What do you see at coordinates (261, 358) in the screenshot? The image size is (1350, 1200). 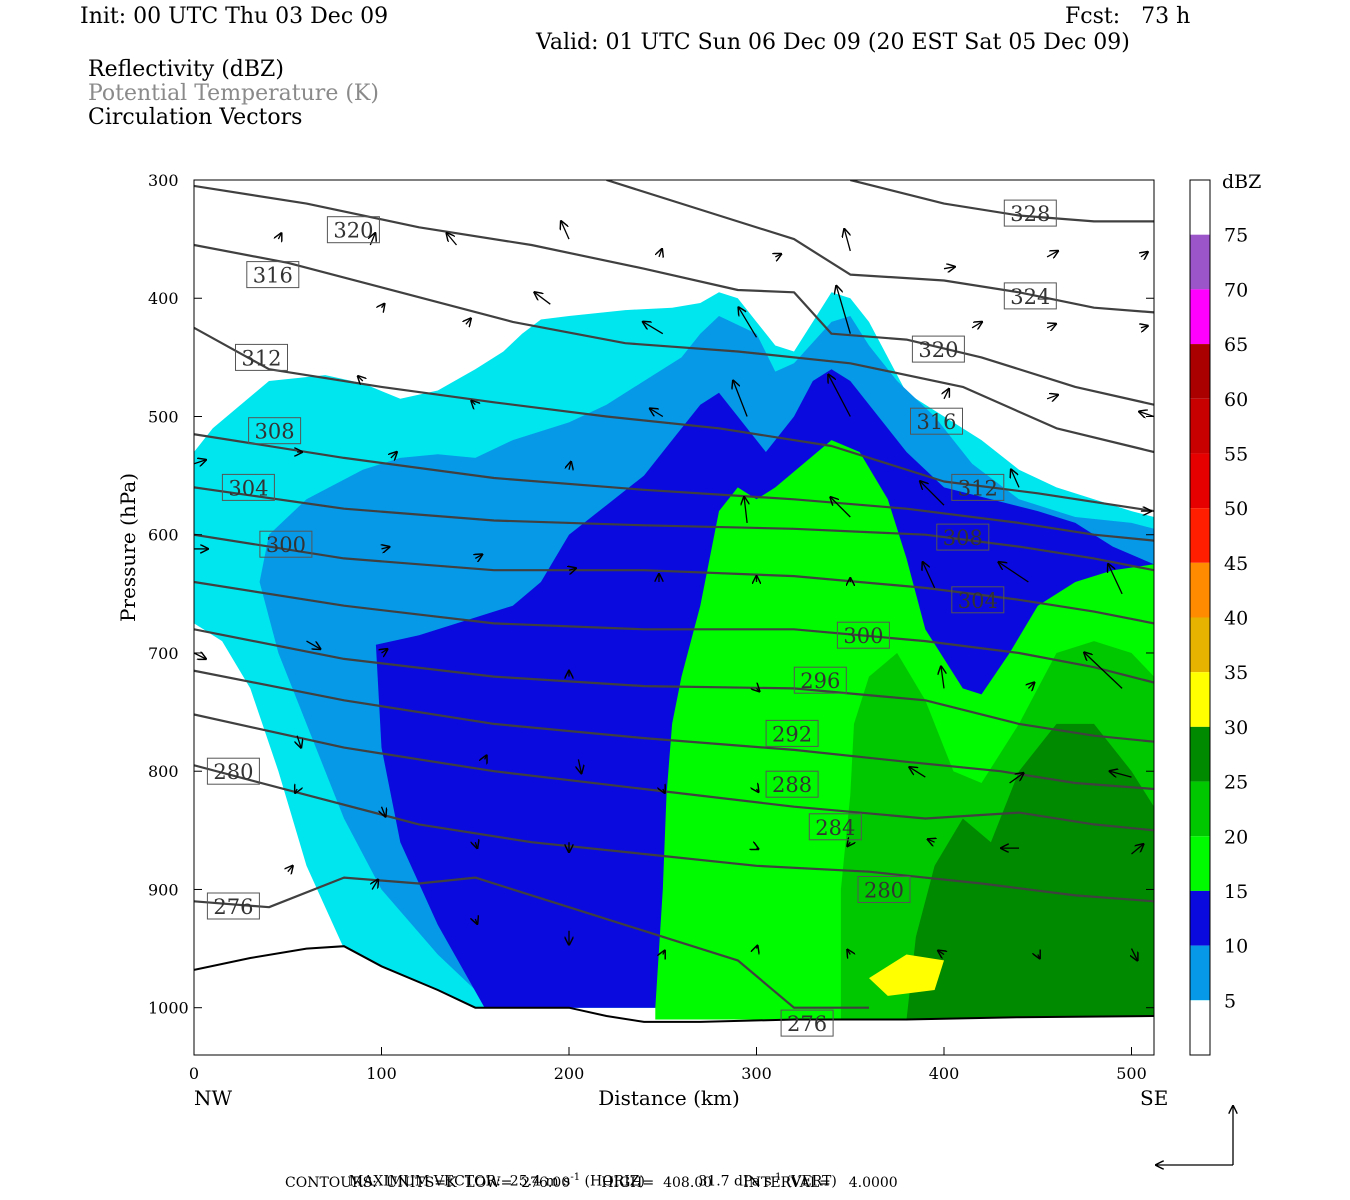 I see `contour-label-2: 312` at bounding box center [261, 358].